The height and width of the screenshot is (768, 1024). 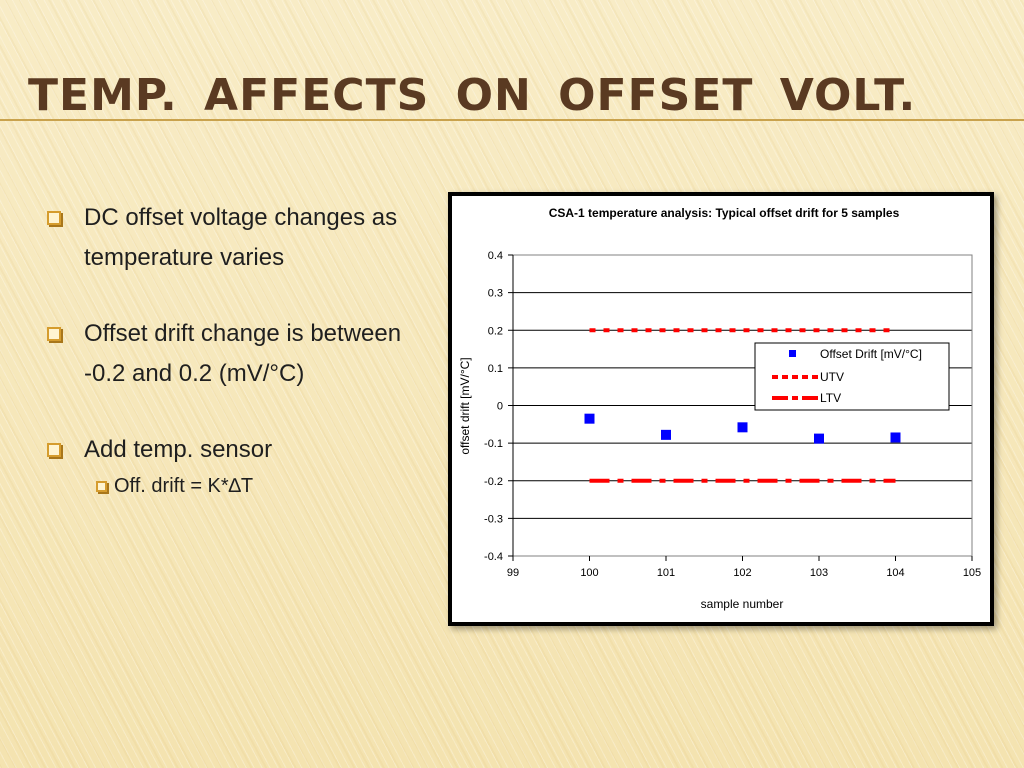 What do you see at coordinates (895, 573) in the screenshot?
I see `x-tick-label: 104` at bounding box center [895, 573].